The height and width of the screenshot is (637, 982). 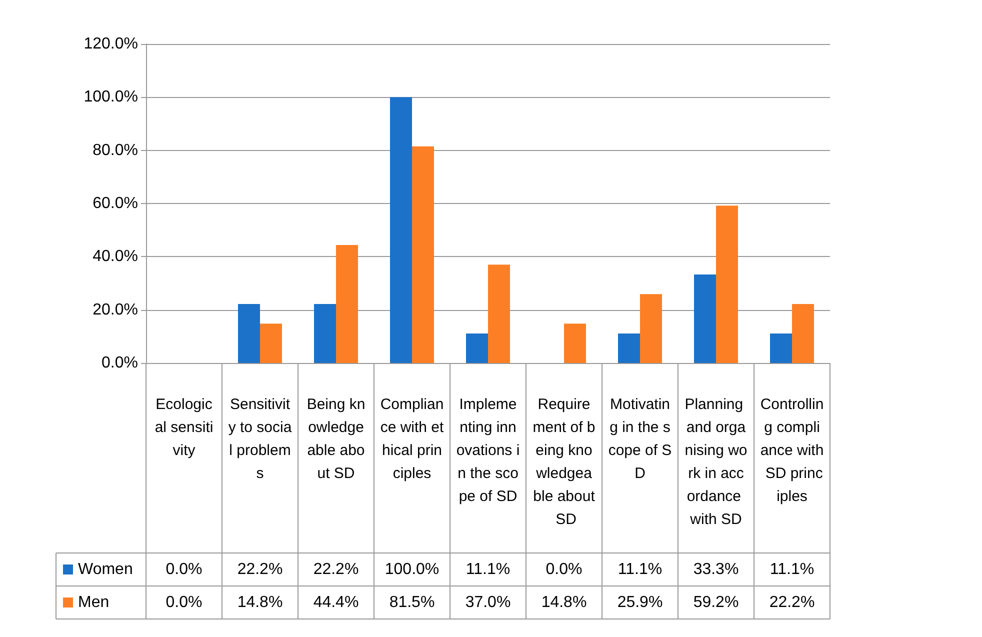 What do you see at coordinates (488, 602) in the screenshot?
I see `data-label: 37.0%` at bounding box center [488, 602].